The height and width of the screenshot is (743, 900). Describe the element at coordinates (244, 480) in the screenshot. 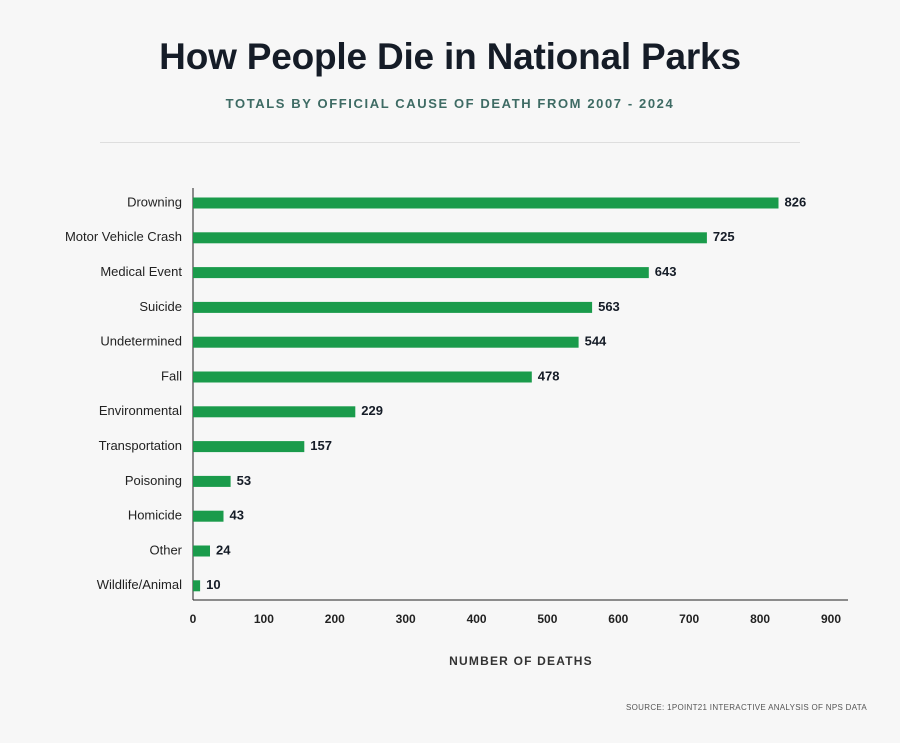

I see `data-label: 53` at that location.